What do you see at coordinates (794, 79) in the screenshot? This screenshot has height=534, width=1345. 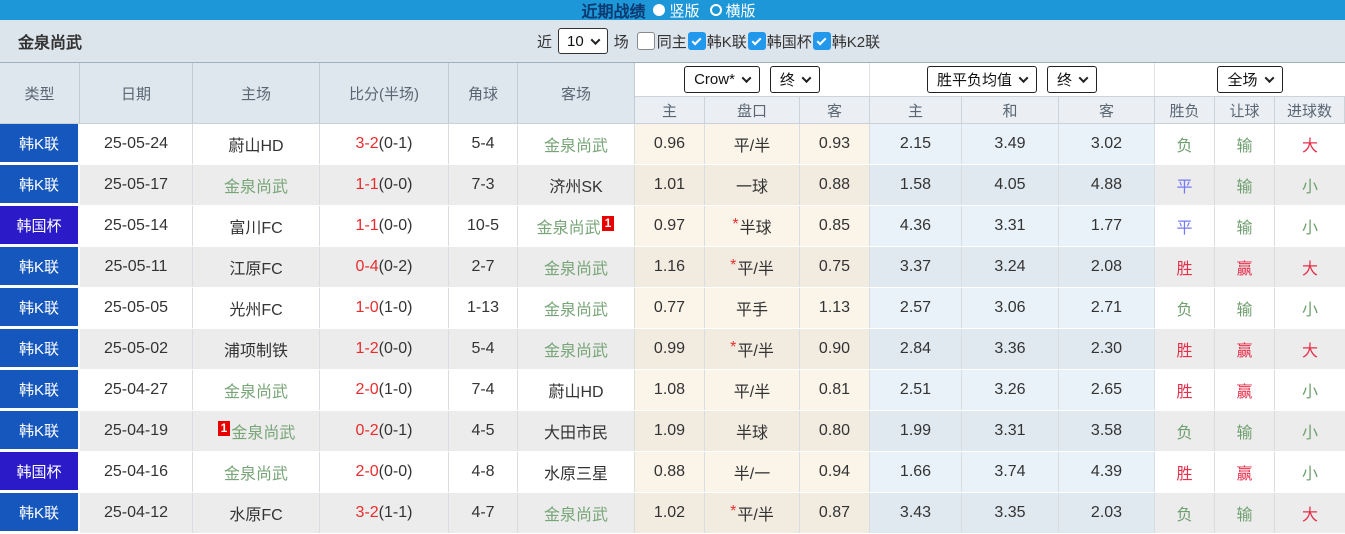 I see `odds-period-select: 终` at bounding box center [794, 79].